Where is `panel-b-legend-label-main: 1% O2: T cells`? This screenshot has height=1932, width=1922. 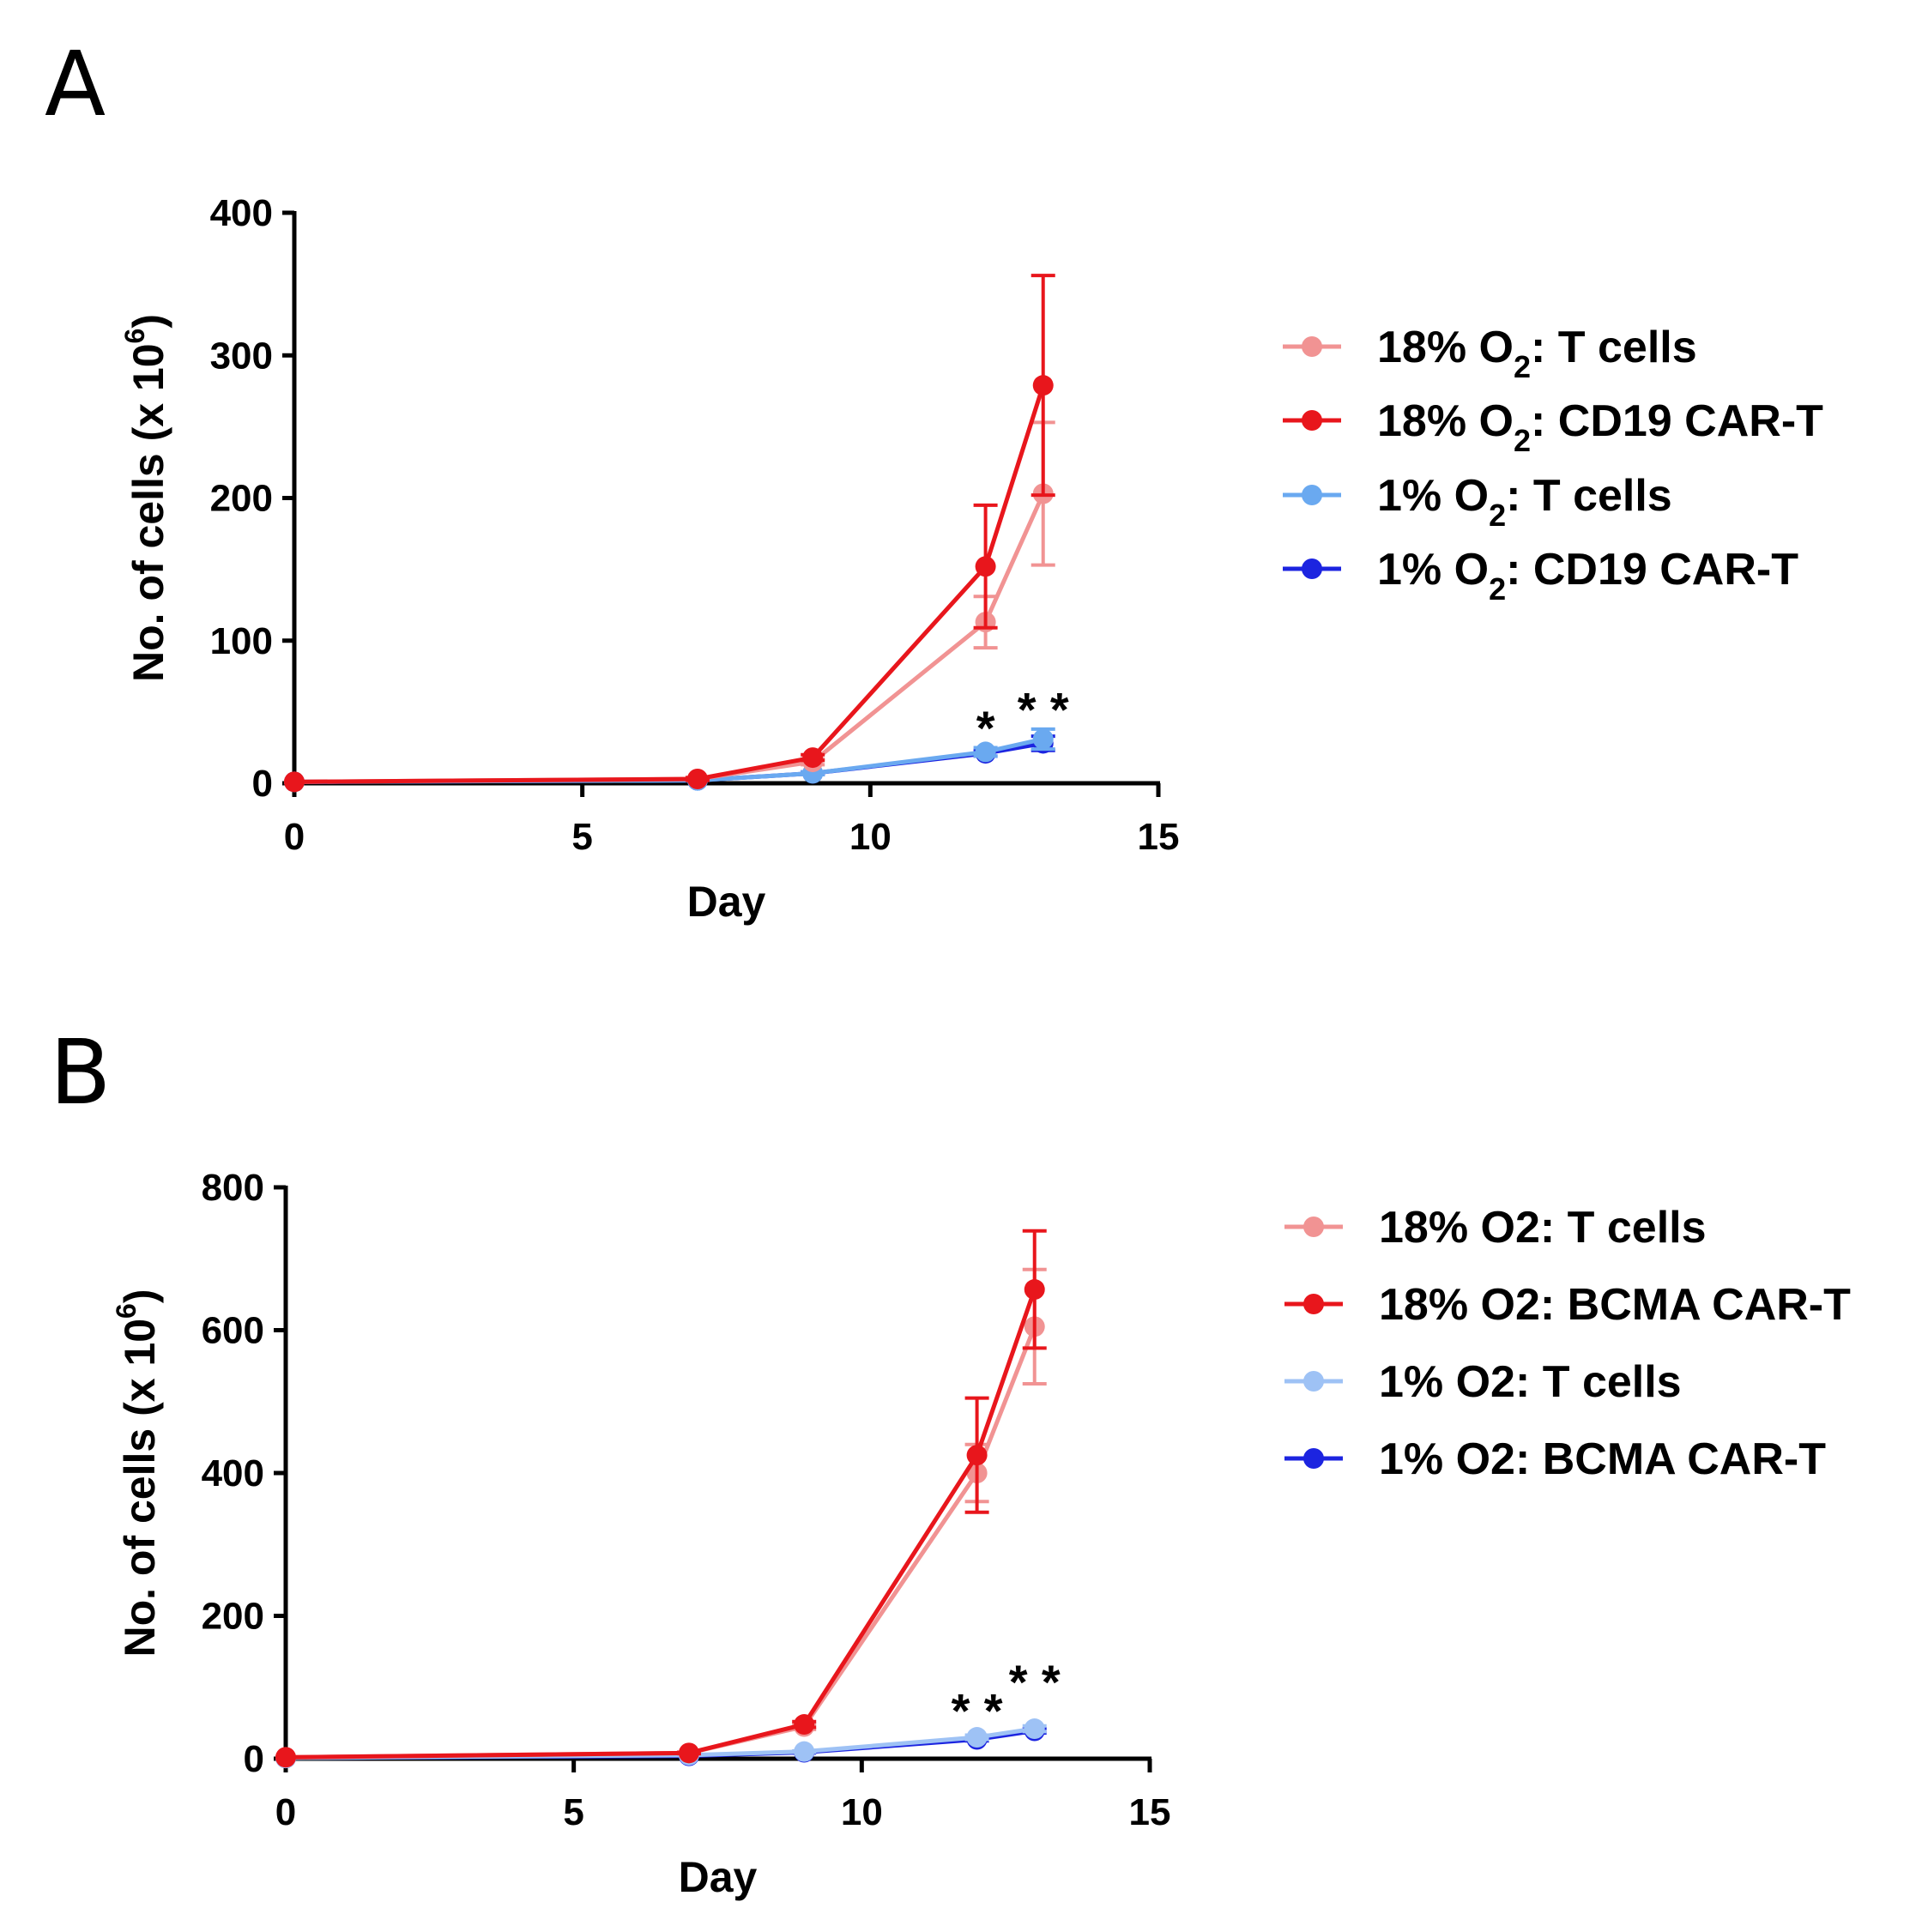 panel-b-legend-label-main: 1% O2: T cells is located at coordinates (1530, 1382).